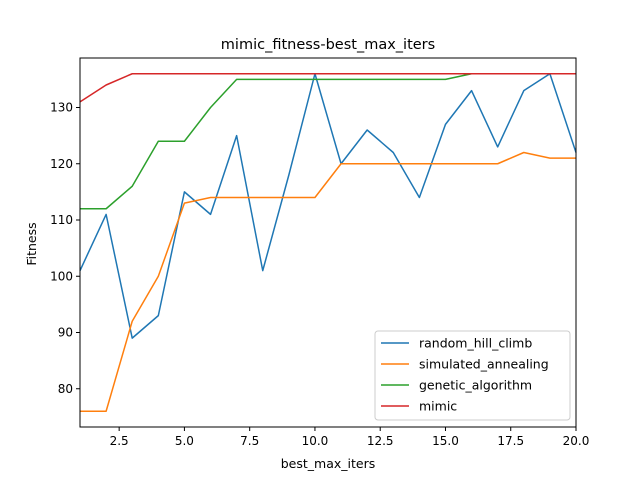  Describe the element at coordinates (510, 441) in the screenshot. I see `x-tick-label: 17.5` at that location.